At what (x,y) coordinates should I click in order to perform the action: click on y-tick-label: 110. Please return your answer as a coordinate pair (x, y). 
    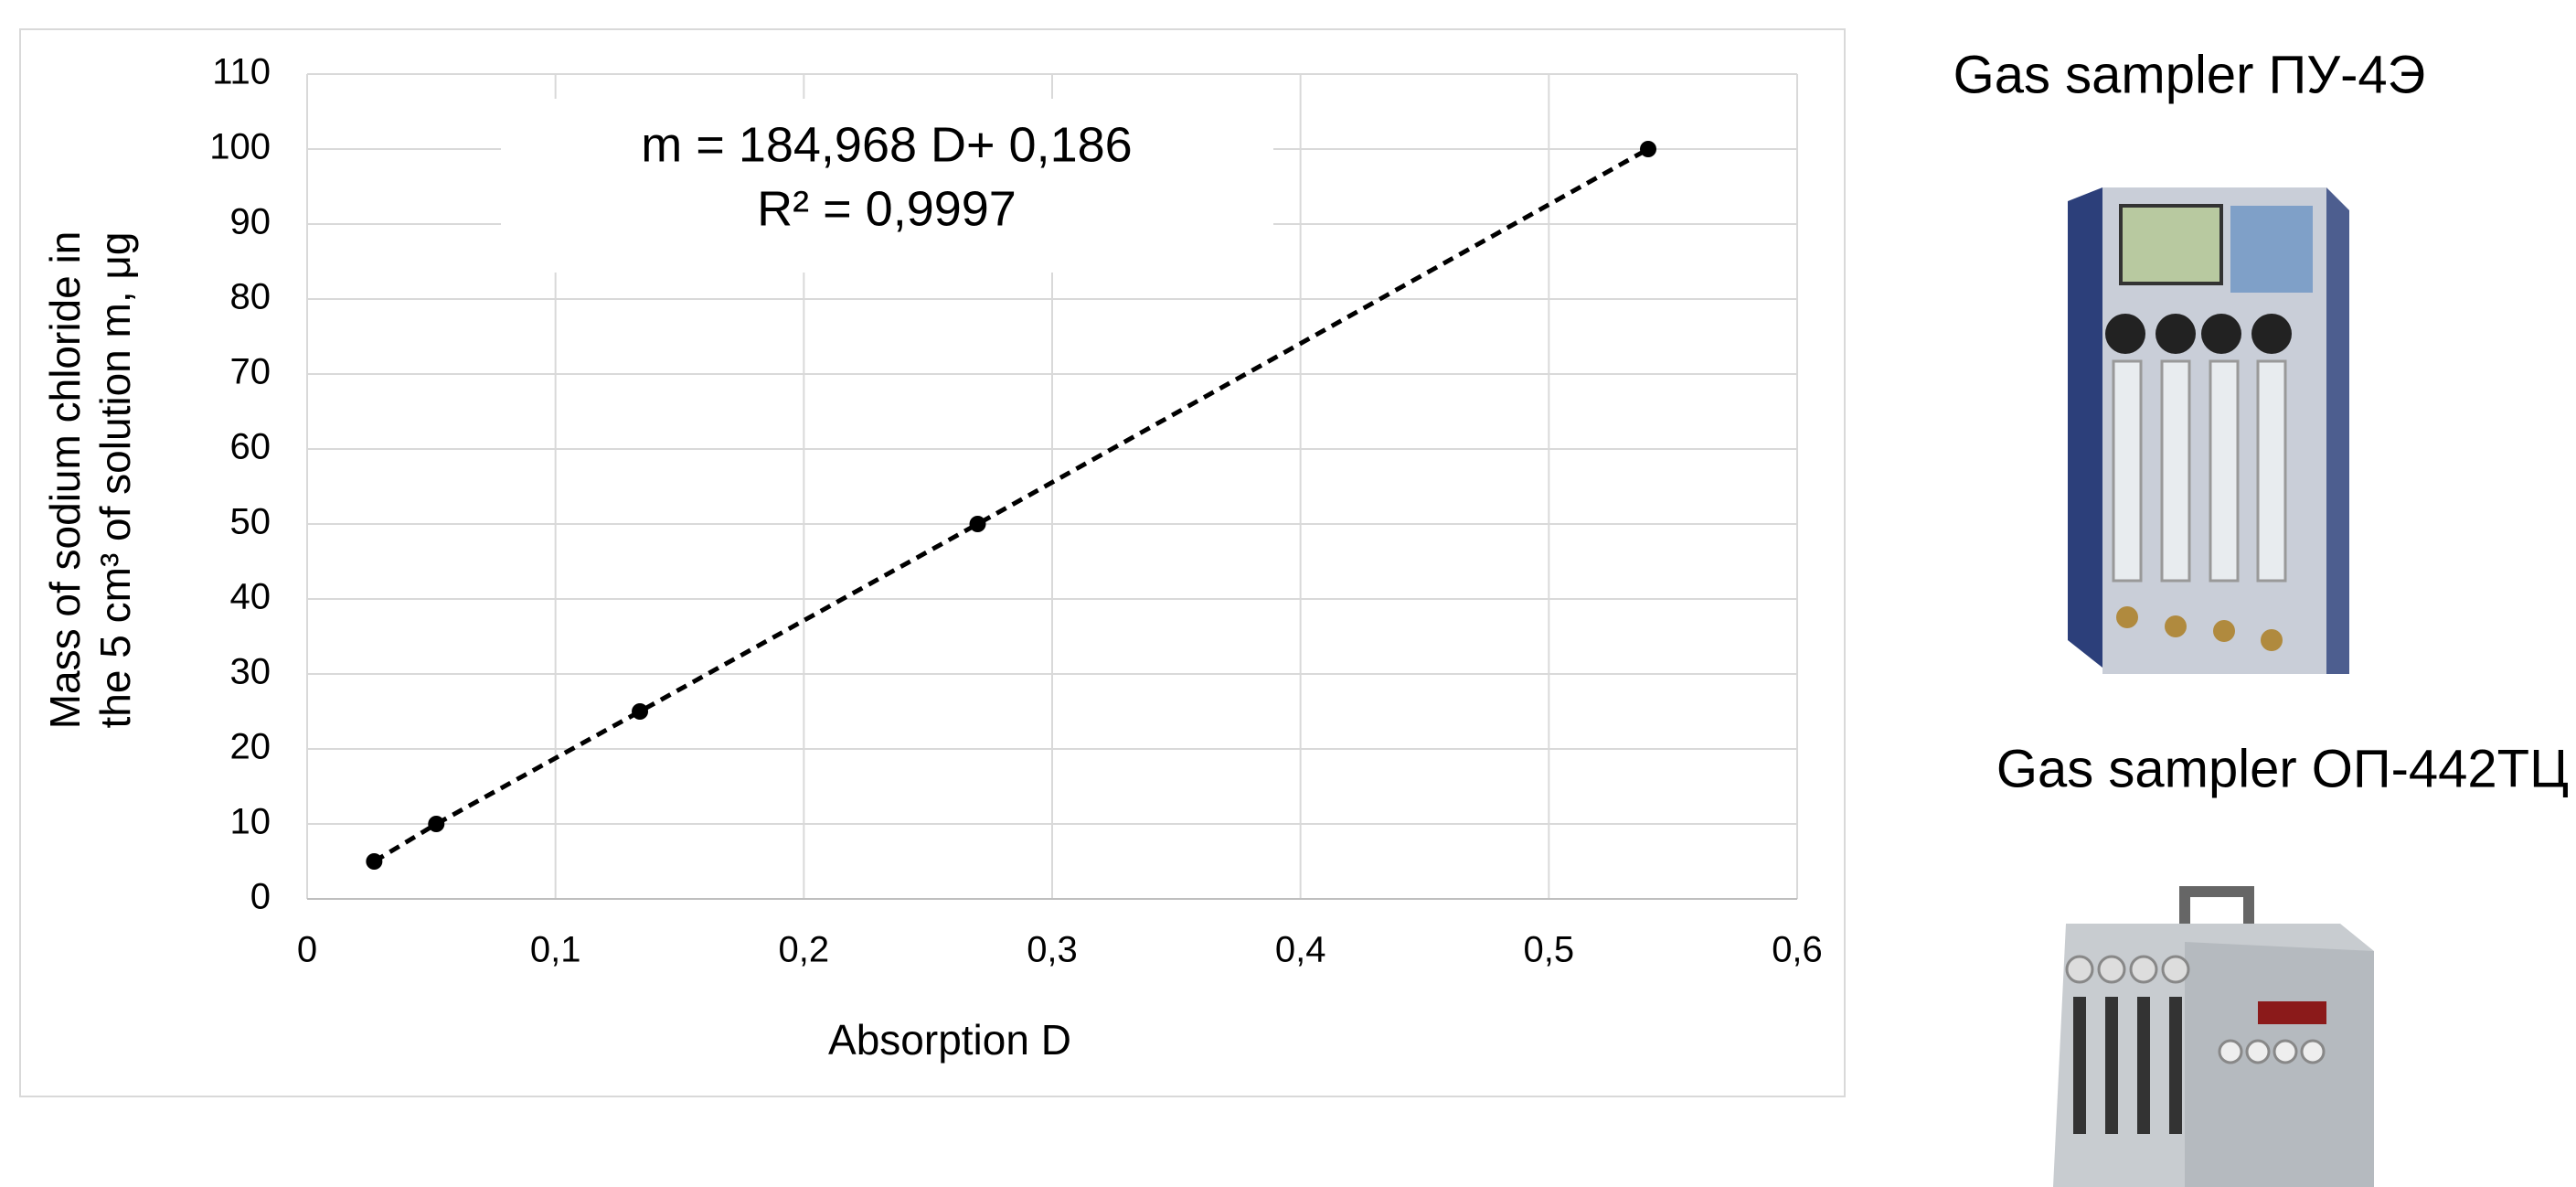
    Looking at the image, I should click on (241, 72).